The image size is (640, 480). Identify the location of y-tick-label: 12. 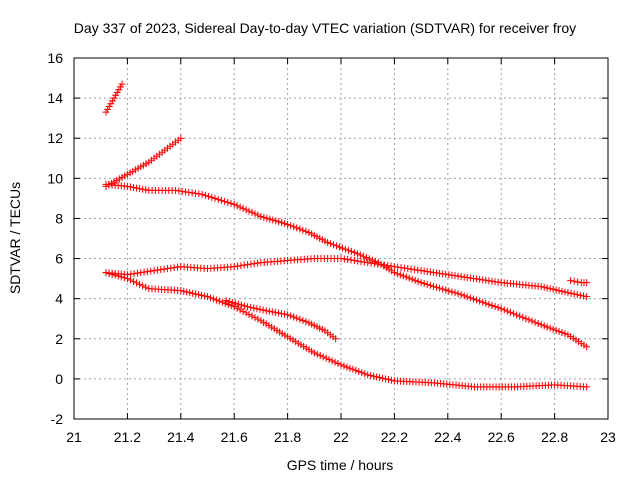
(55, 138).